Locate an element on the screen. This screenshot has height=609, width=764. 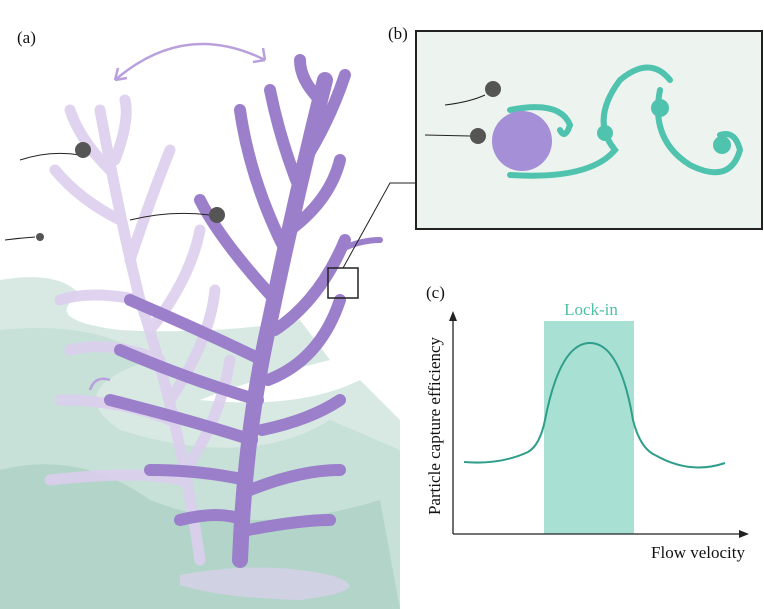
panel-c-label: (c) is located at coordinates (435, 292).